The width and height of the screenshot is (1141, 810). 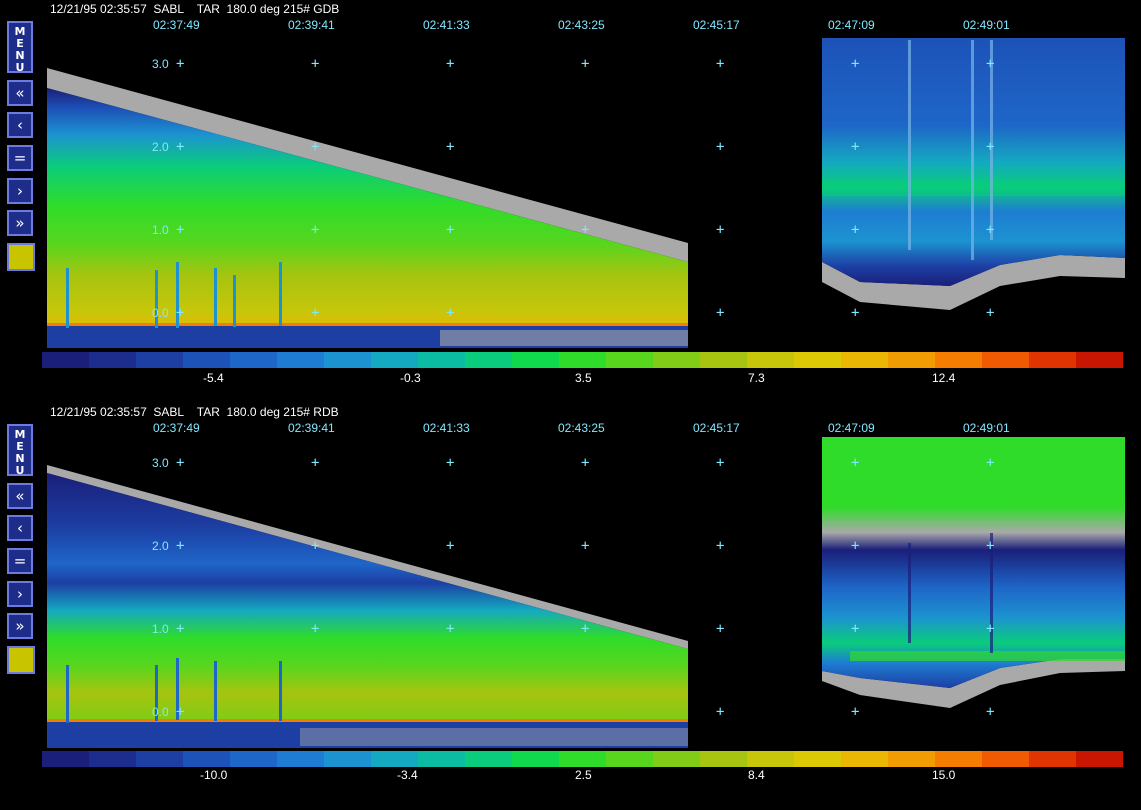 I want to click on colorbar-label: 8.4, so click(x=756, y=775).